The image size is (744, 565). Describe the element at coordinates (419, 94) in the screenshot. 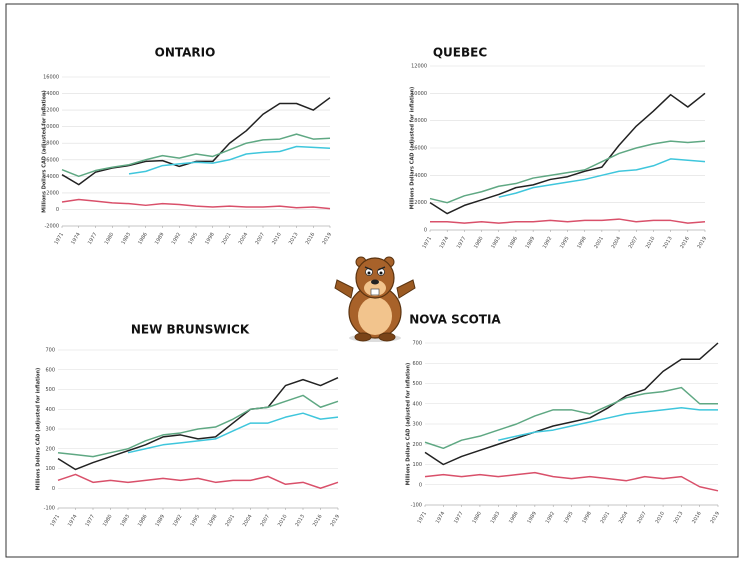

I see `y-tick-label: 10000` at that location.